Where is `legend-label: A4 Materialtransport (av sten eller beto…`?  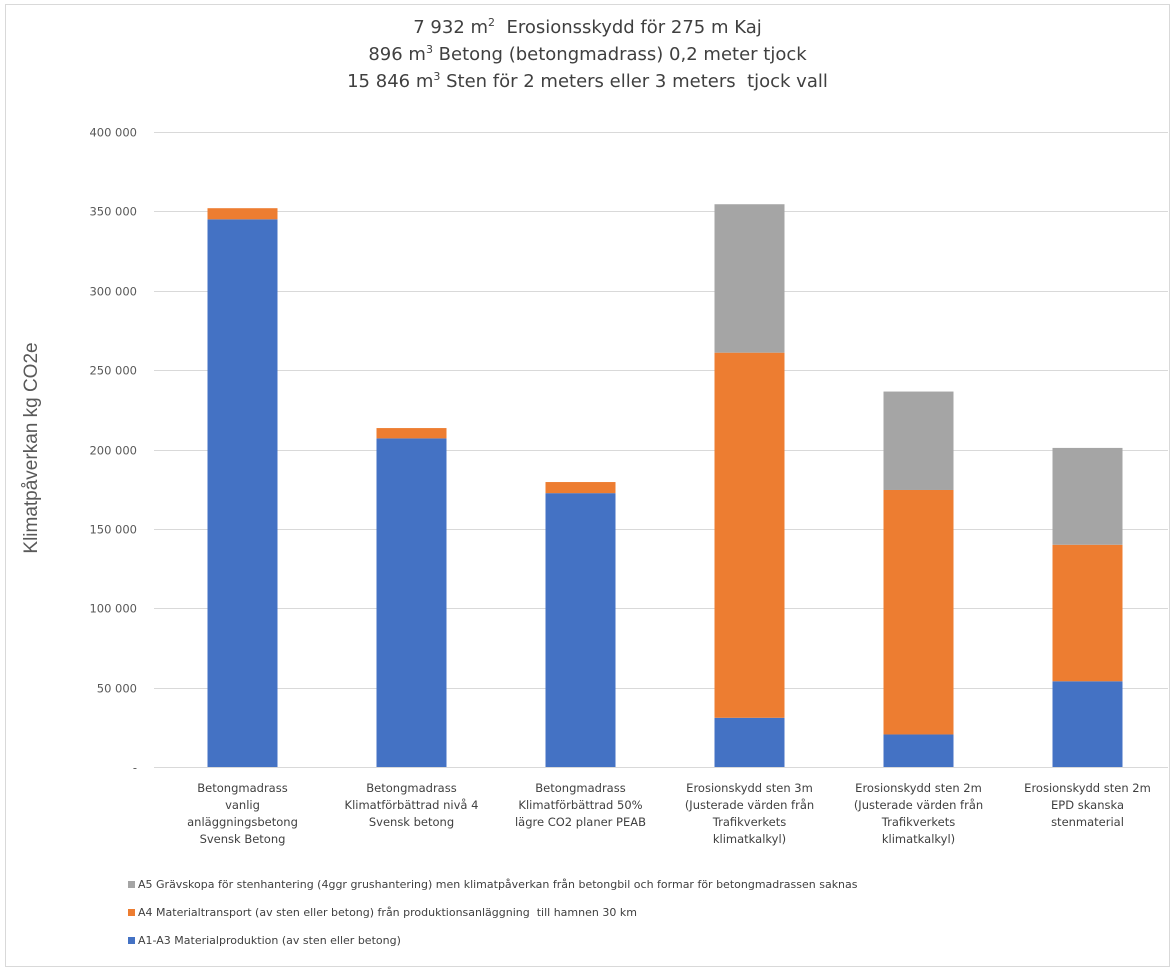
legend-label: A4 Materialtransport (av sten eller beto… is located at coordinates (387, 912).